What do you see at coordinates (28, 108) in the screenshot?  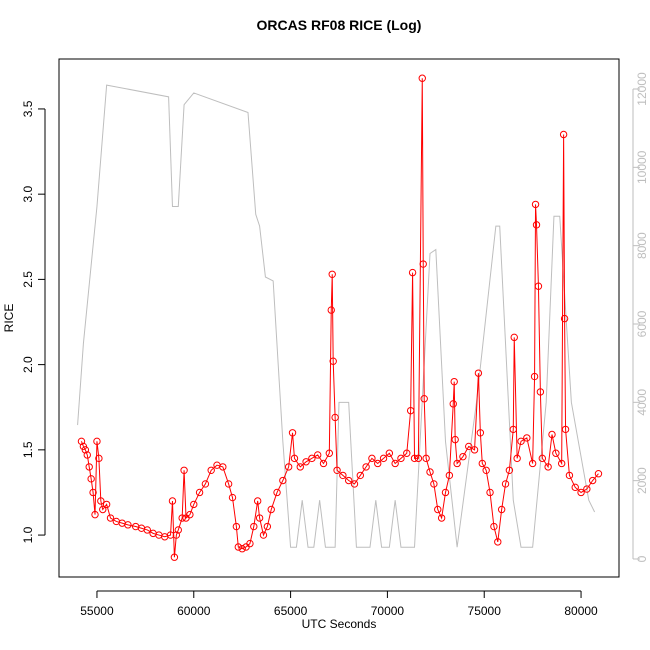 I see `y-tick-label: 3.5` at bounding box center [28, 108].